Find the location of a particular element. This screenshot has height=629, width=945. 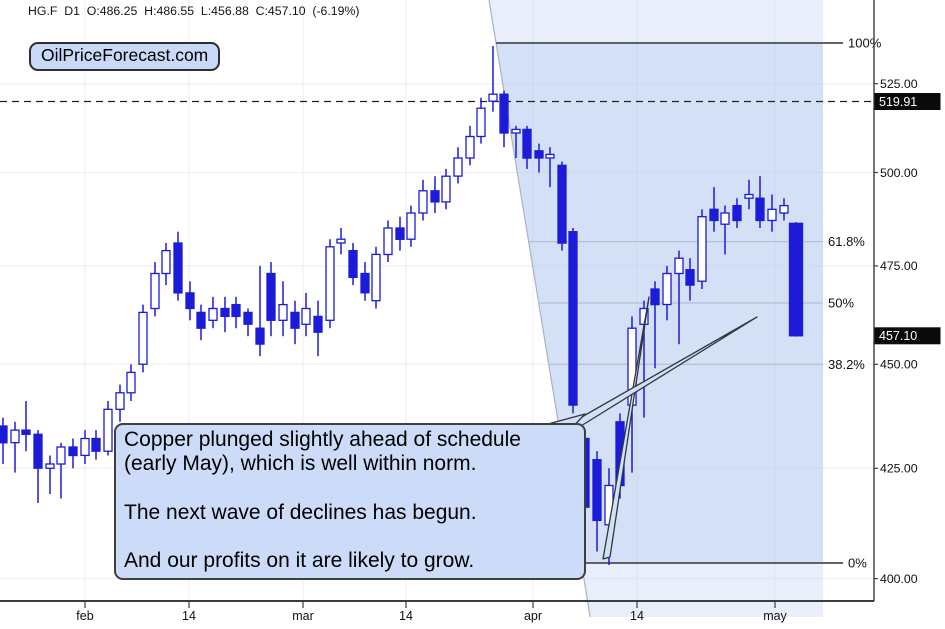

annotation-line: (early May), which is well within norm. is located at coordinates (300, 464).